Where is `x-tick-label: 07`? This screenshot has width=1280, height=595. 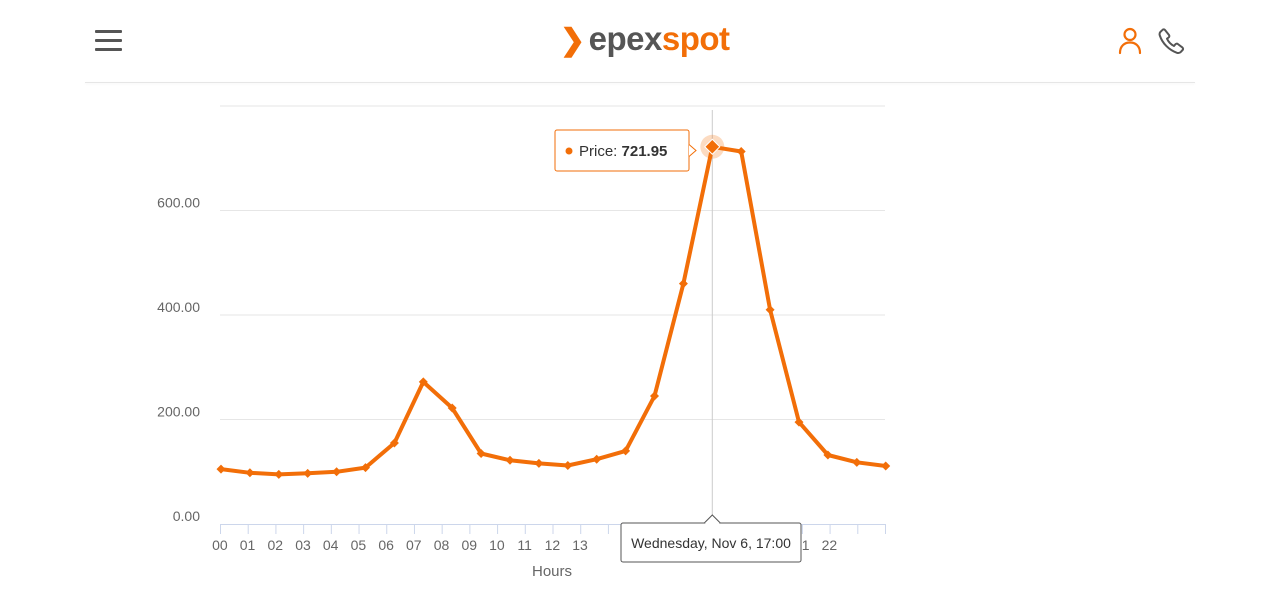 x-tick-label: 07 is located at coordinates (414, 545).